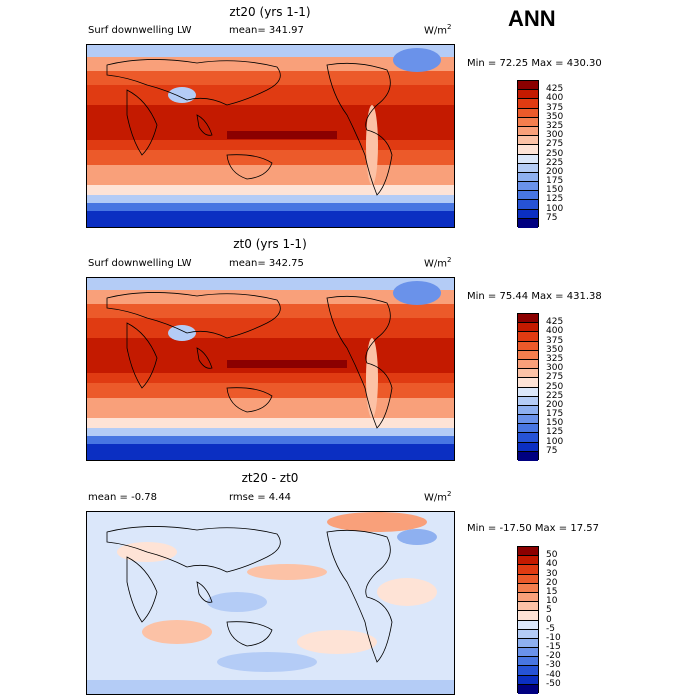  I want to click on panel-3-colorbar, so click(528, 620).